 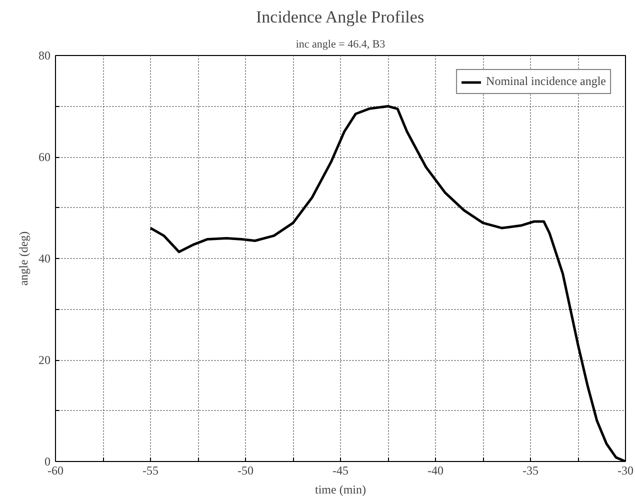 What do you see at coordinates (44, 259) in the screenshot?
I see `y-tick-label: 40` at bounding box center [44, 259].